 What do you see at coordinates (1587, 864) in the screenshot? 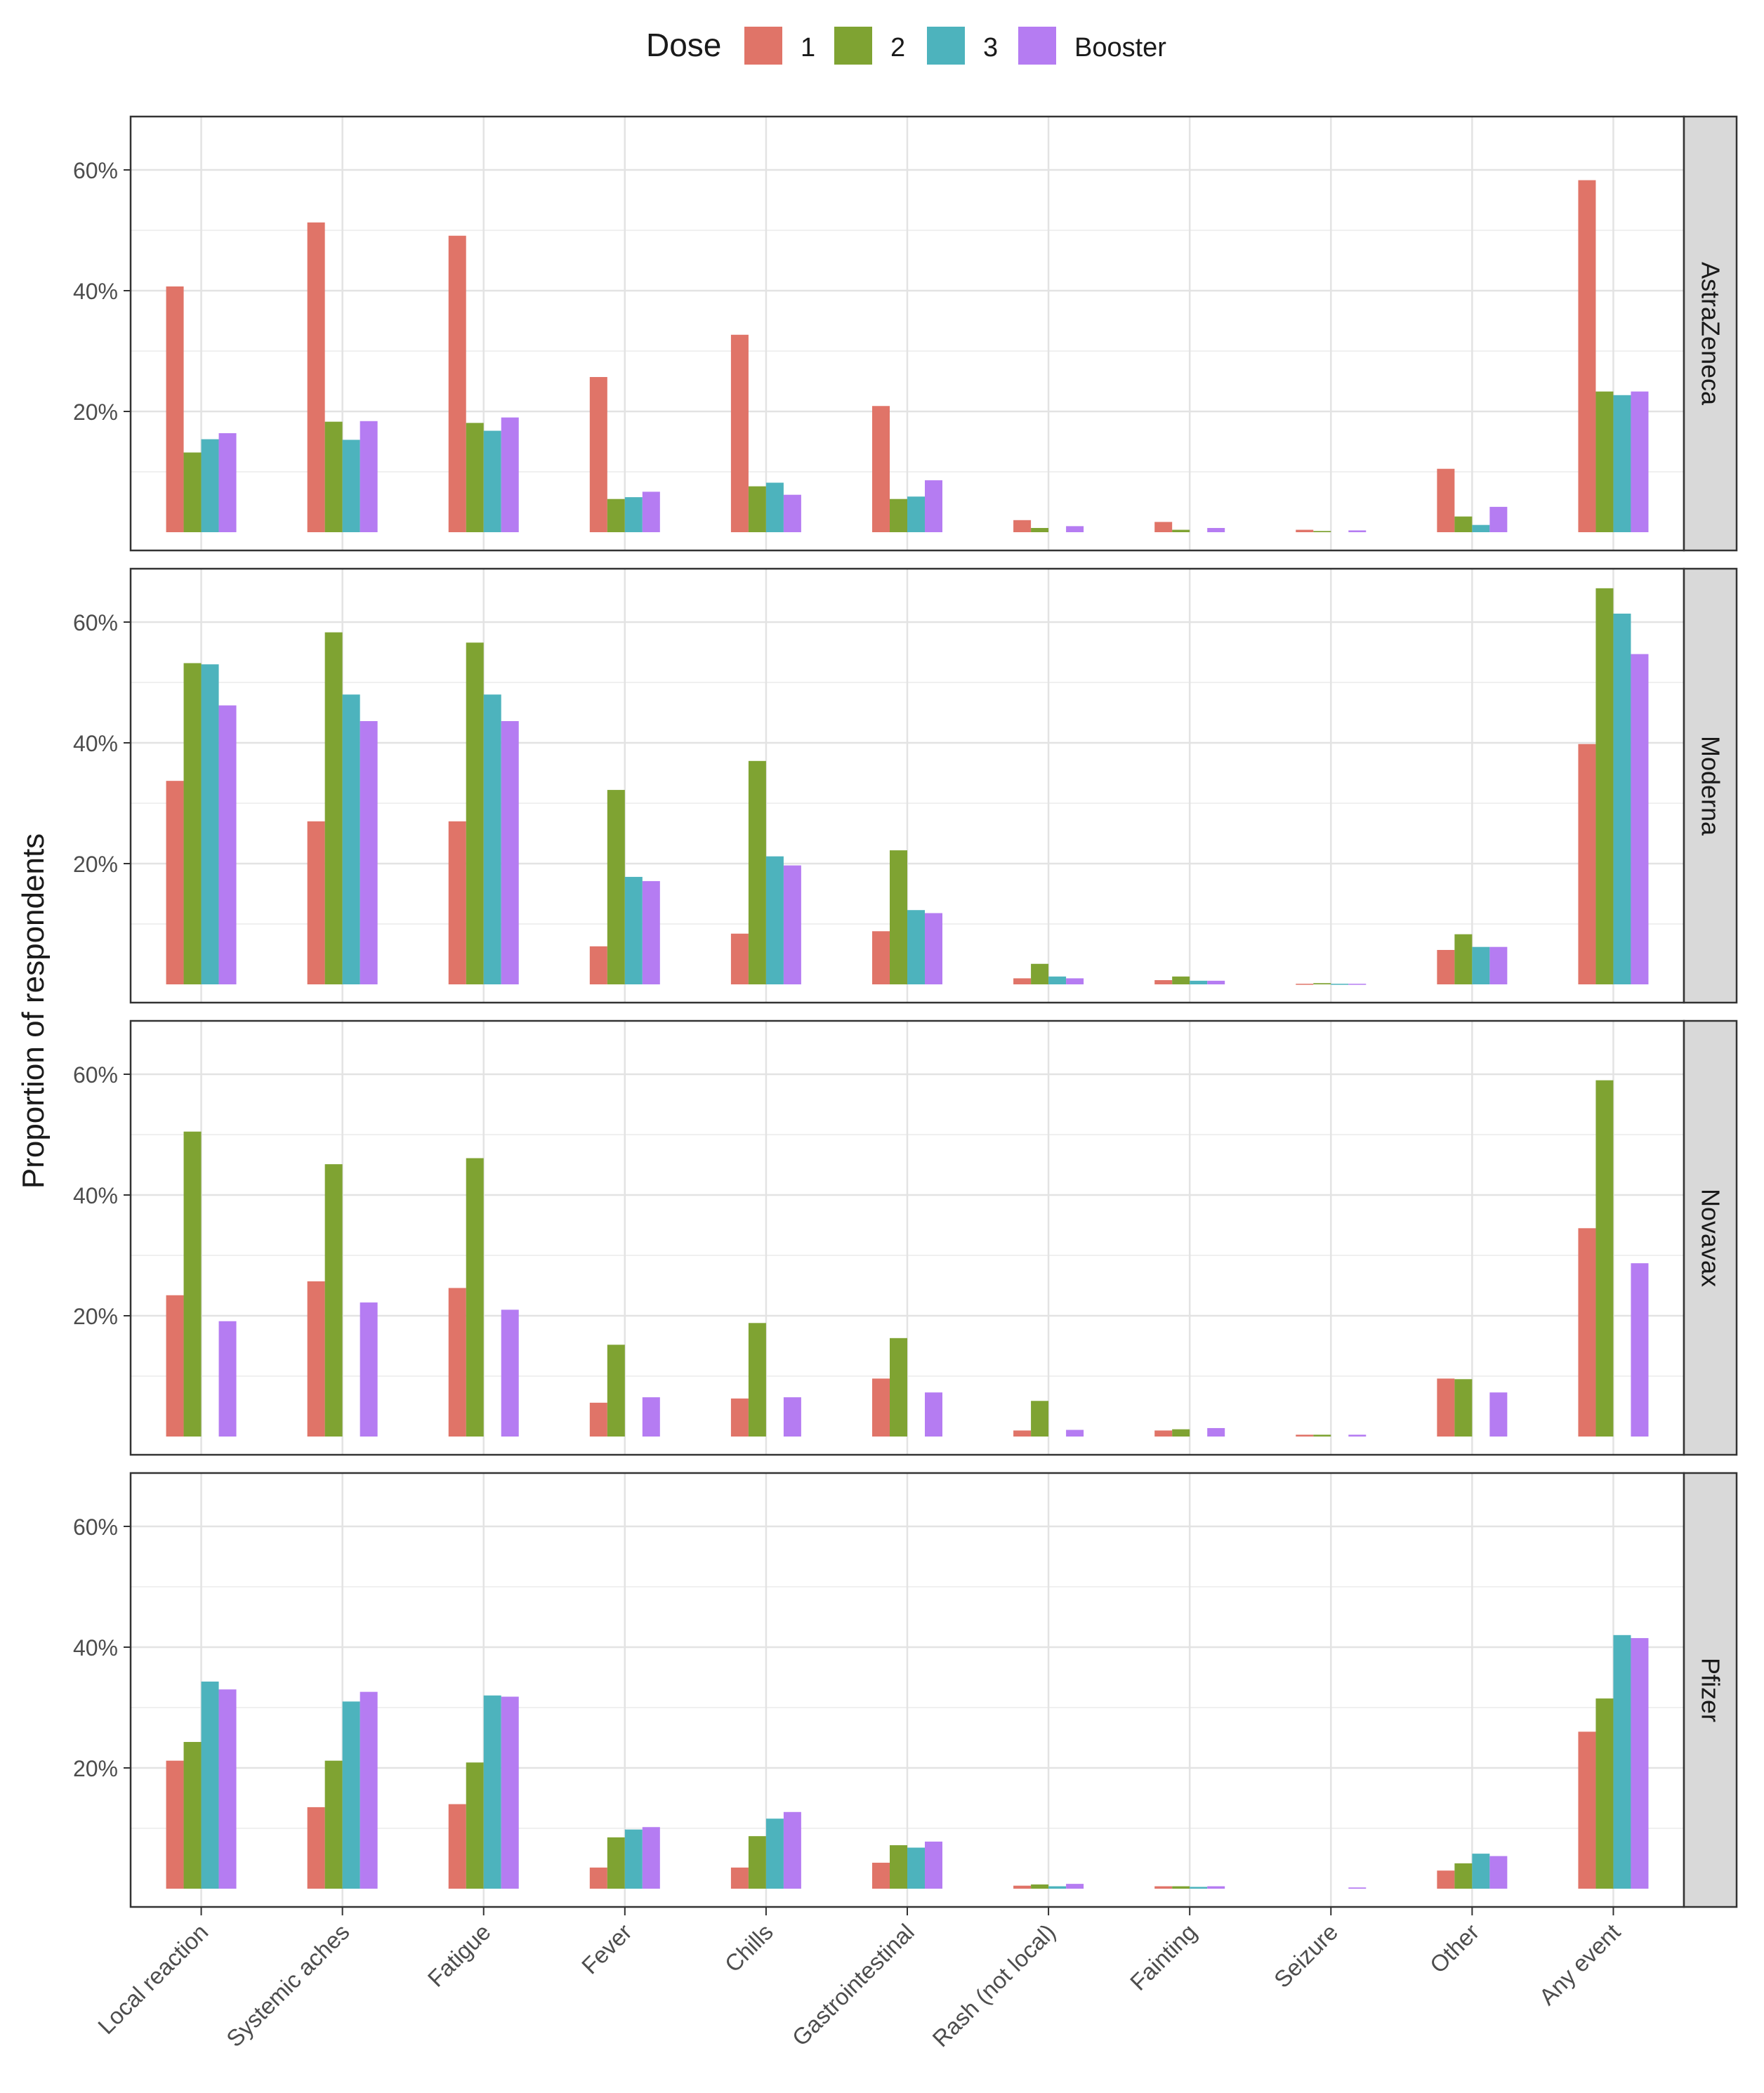
I see `bar-moderna-dose-1-any-event` at bounding box center [1587, 864].